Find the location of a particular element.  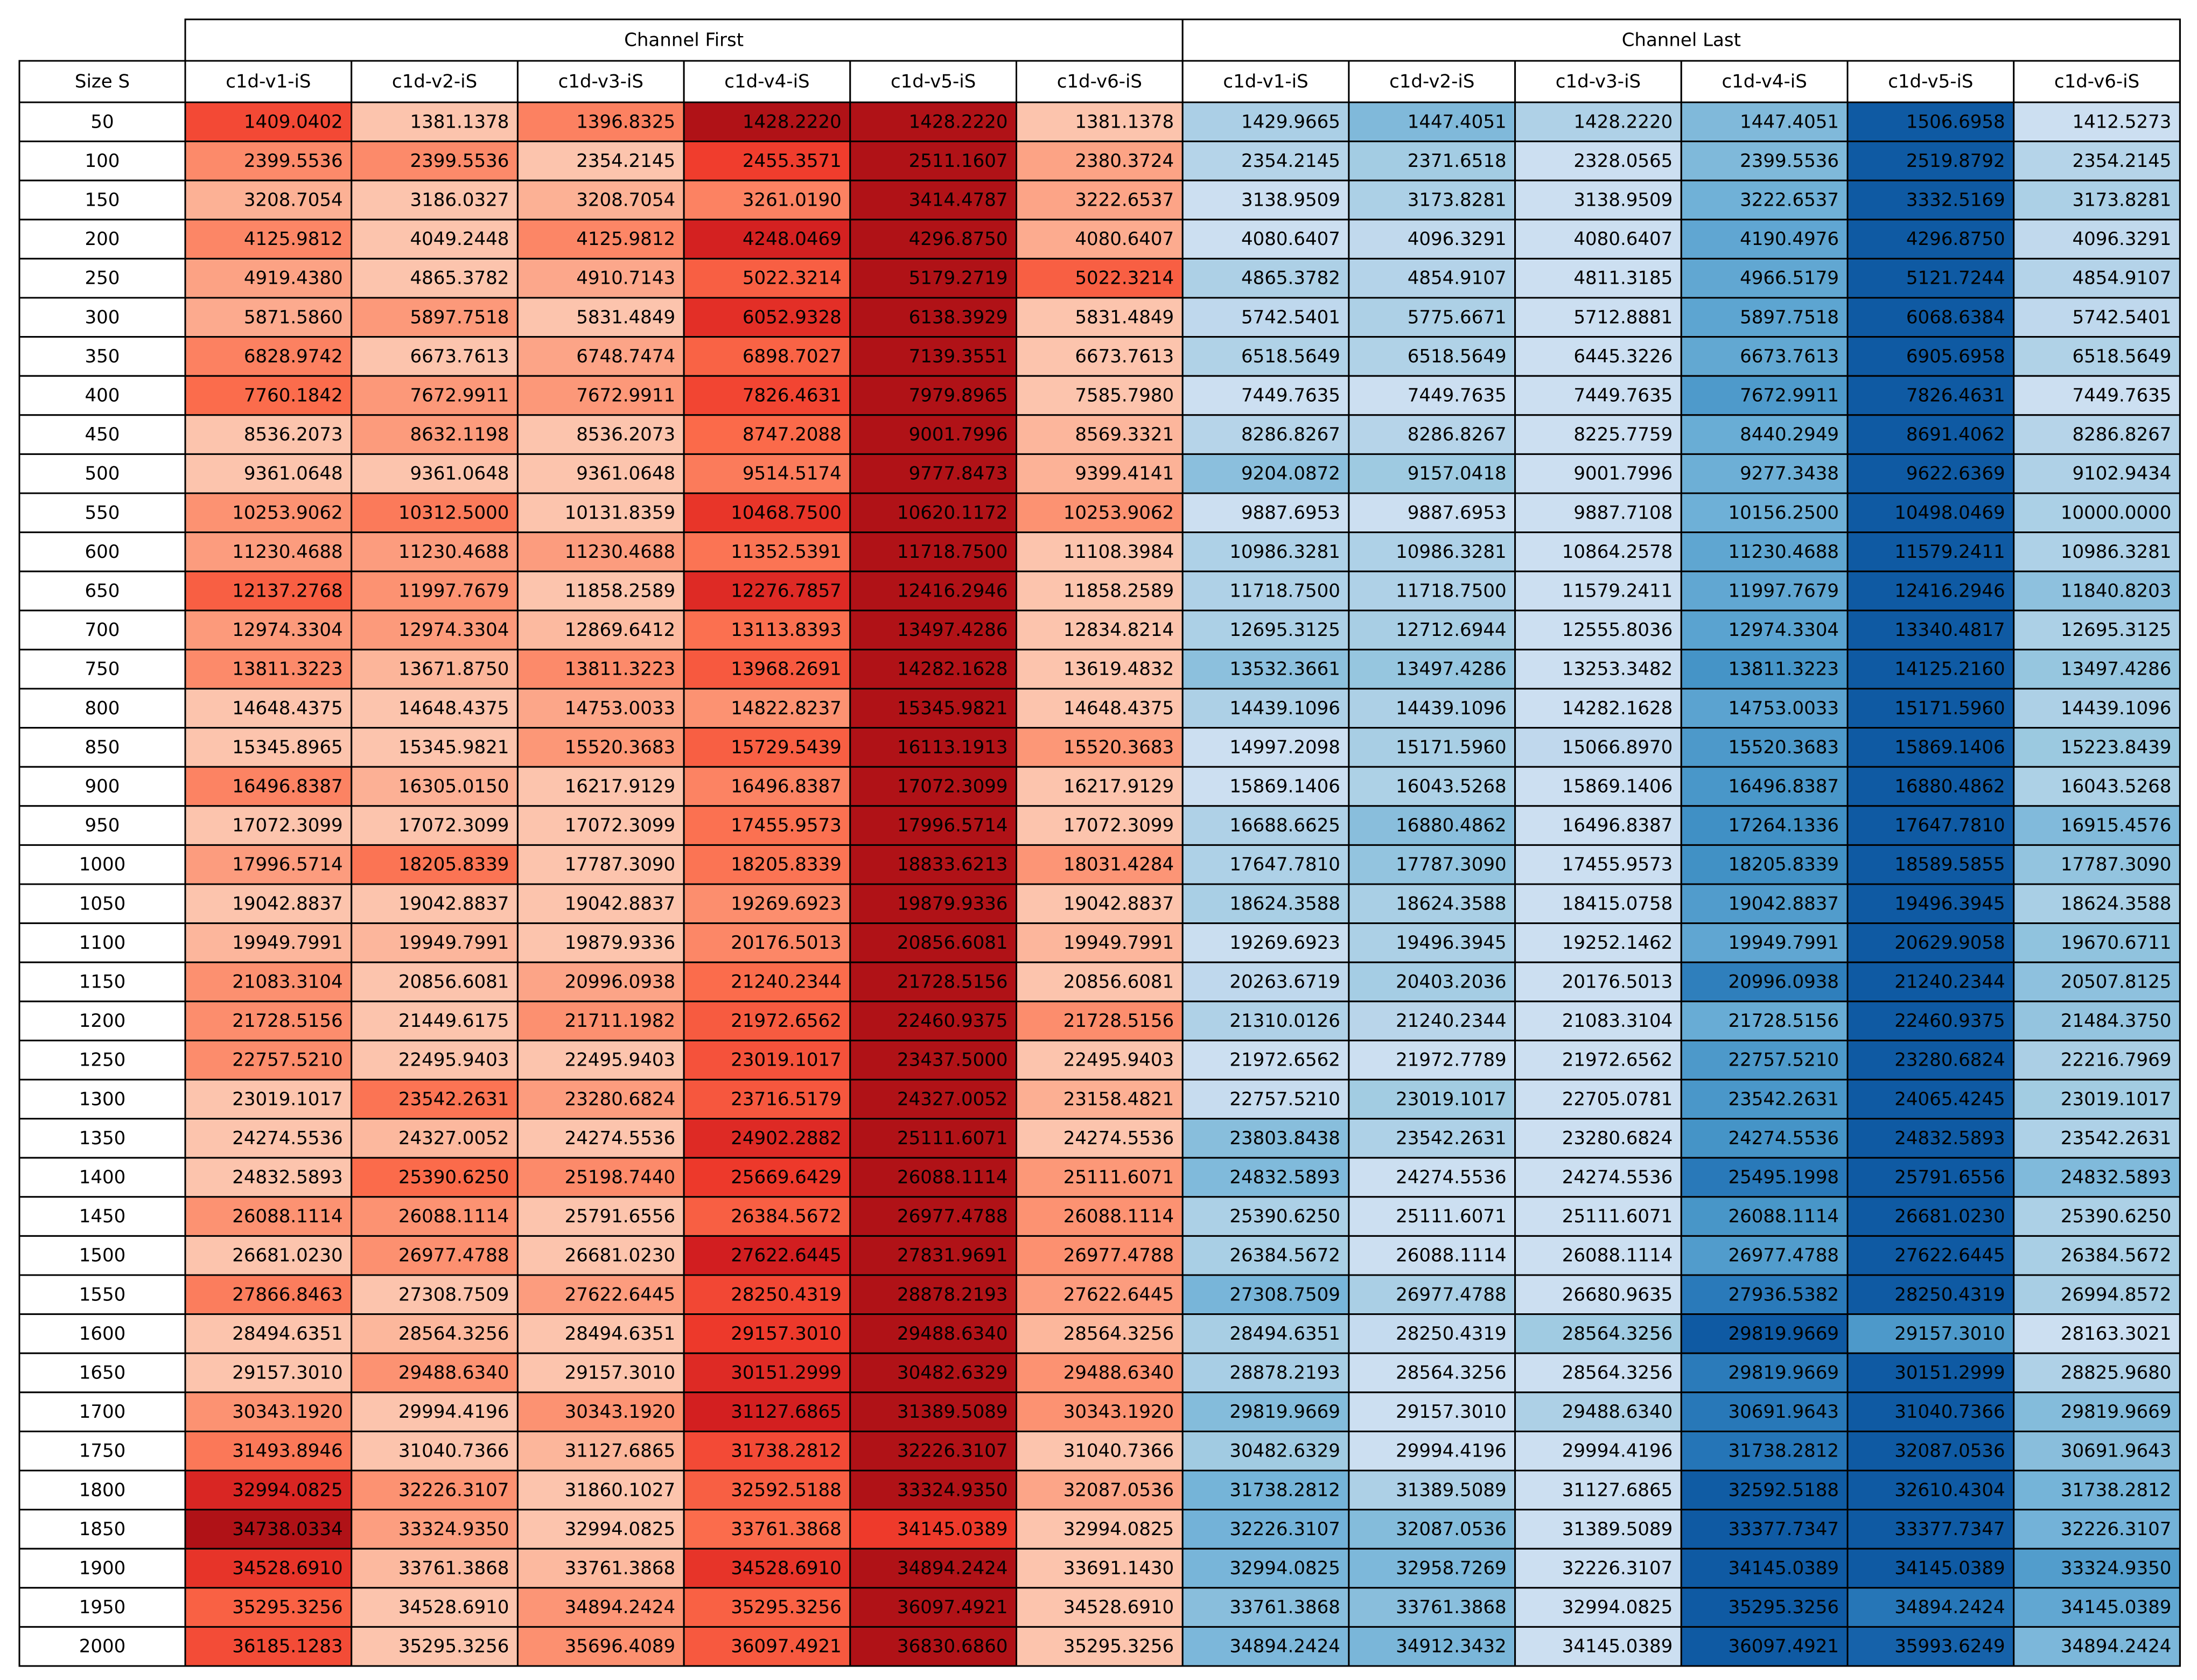

cell-value: 16217.9129 is located at coordinates (1118, 786).